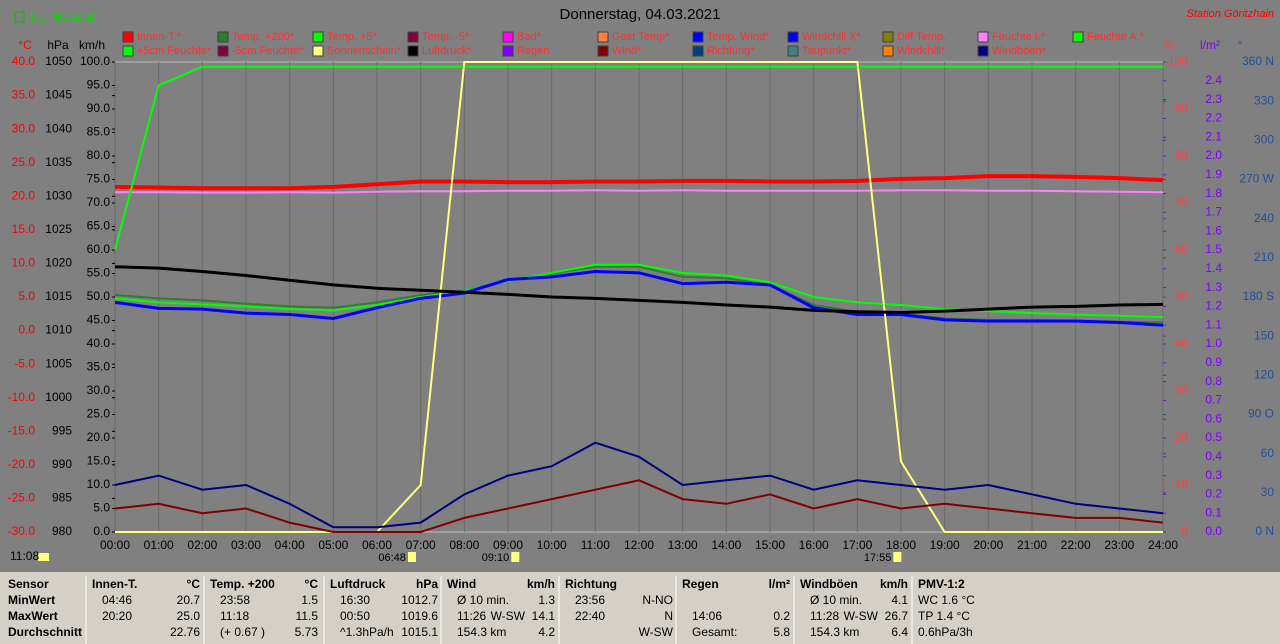 The height and width of the screenshot is (644, 1280). Describe the element at coordinates (814, 545) in the screenshot. I see `x-tick-label: 16:00` at that location.